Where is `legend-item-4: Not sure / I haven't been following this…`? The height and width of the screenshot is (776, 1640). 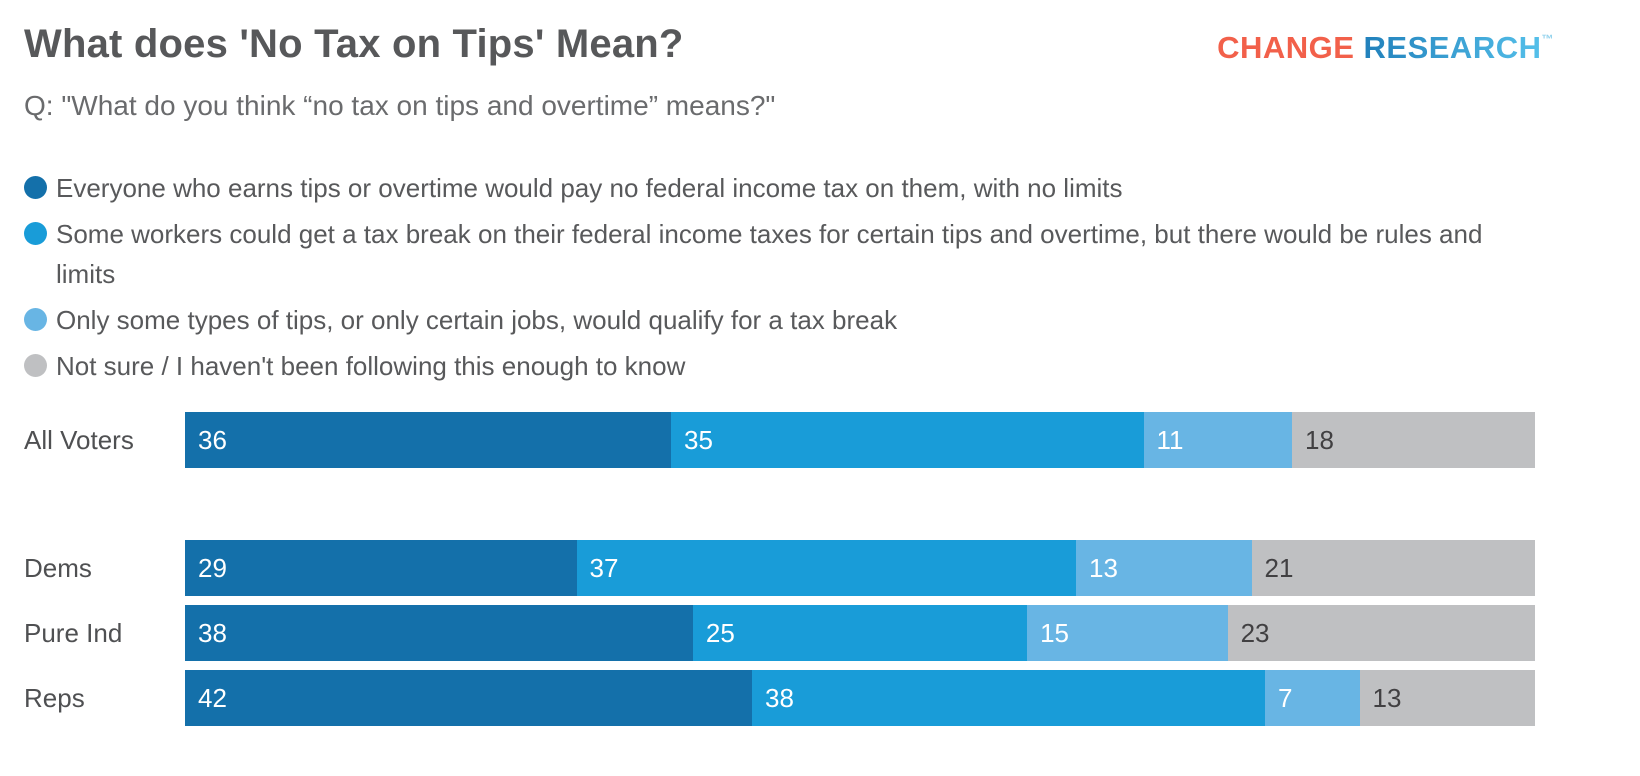
legend-item-4: Not sure / I haven't been following this… is located at coordinates (774, 366).